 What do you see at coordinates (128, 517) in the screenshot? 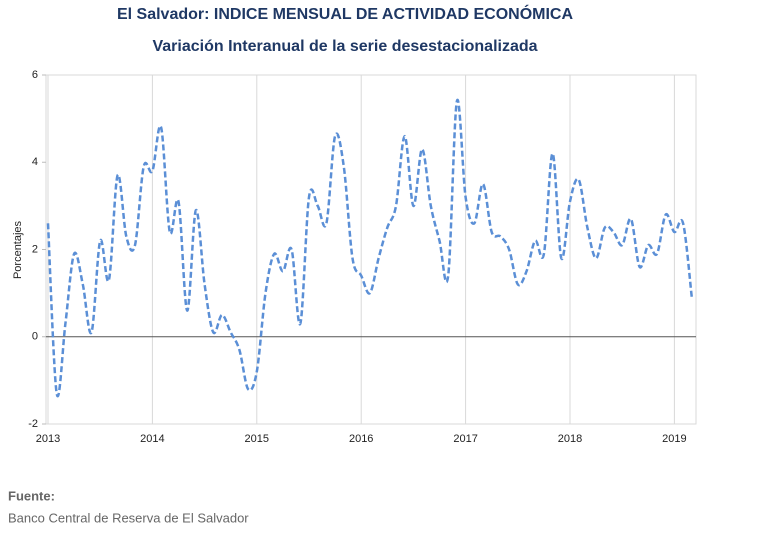
I see `source: Banco Central de Reserva de El Salvador` at bounding box center [128, 517].